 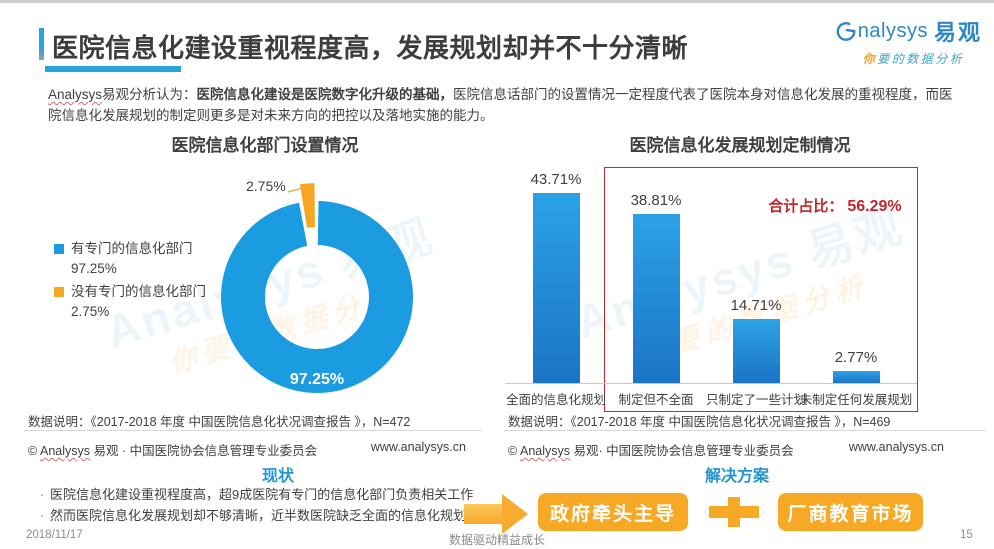 I want to click on intro-brand: Analysys, so click(x=75, y=94).